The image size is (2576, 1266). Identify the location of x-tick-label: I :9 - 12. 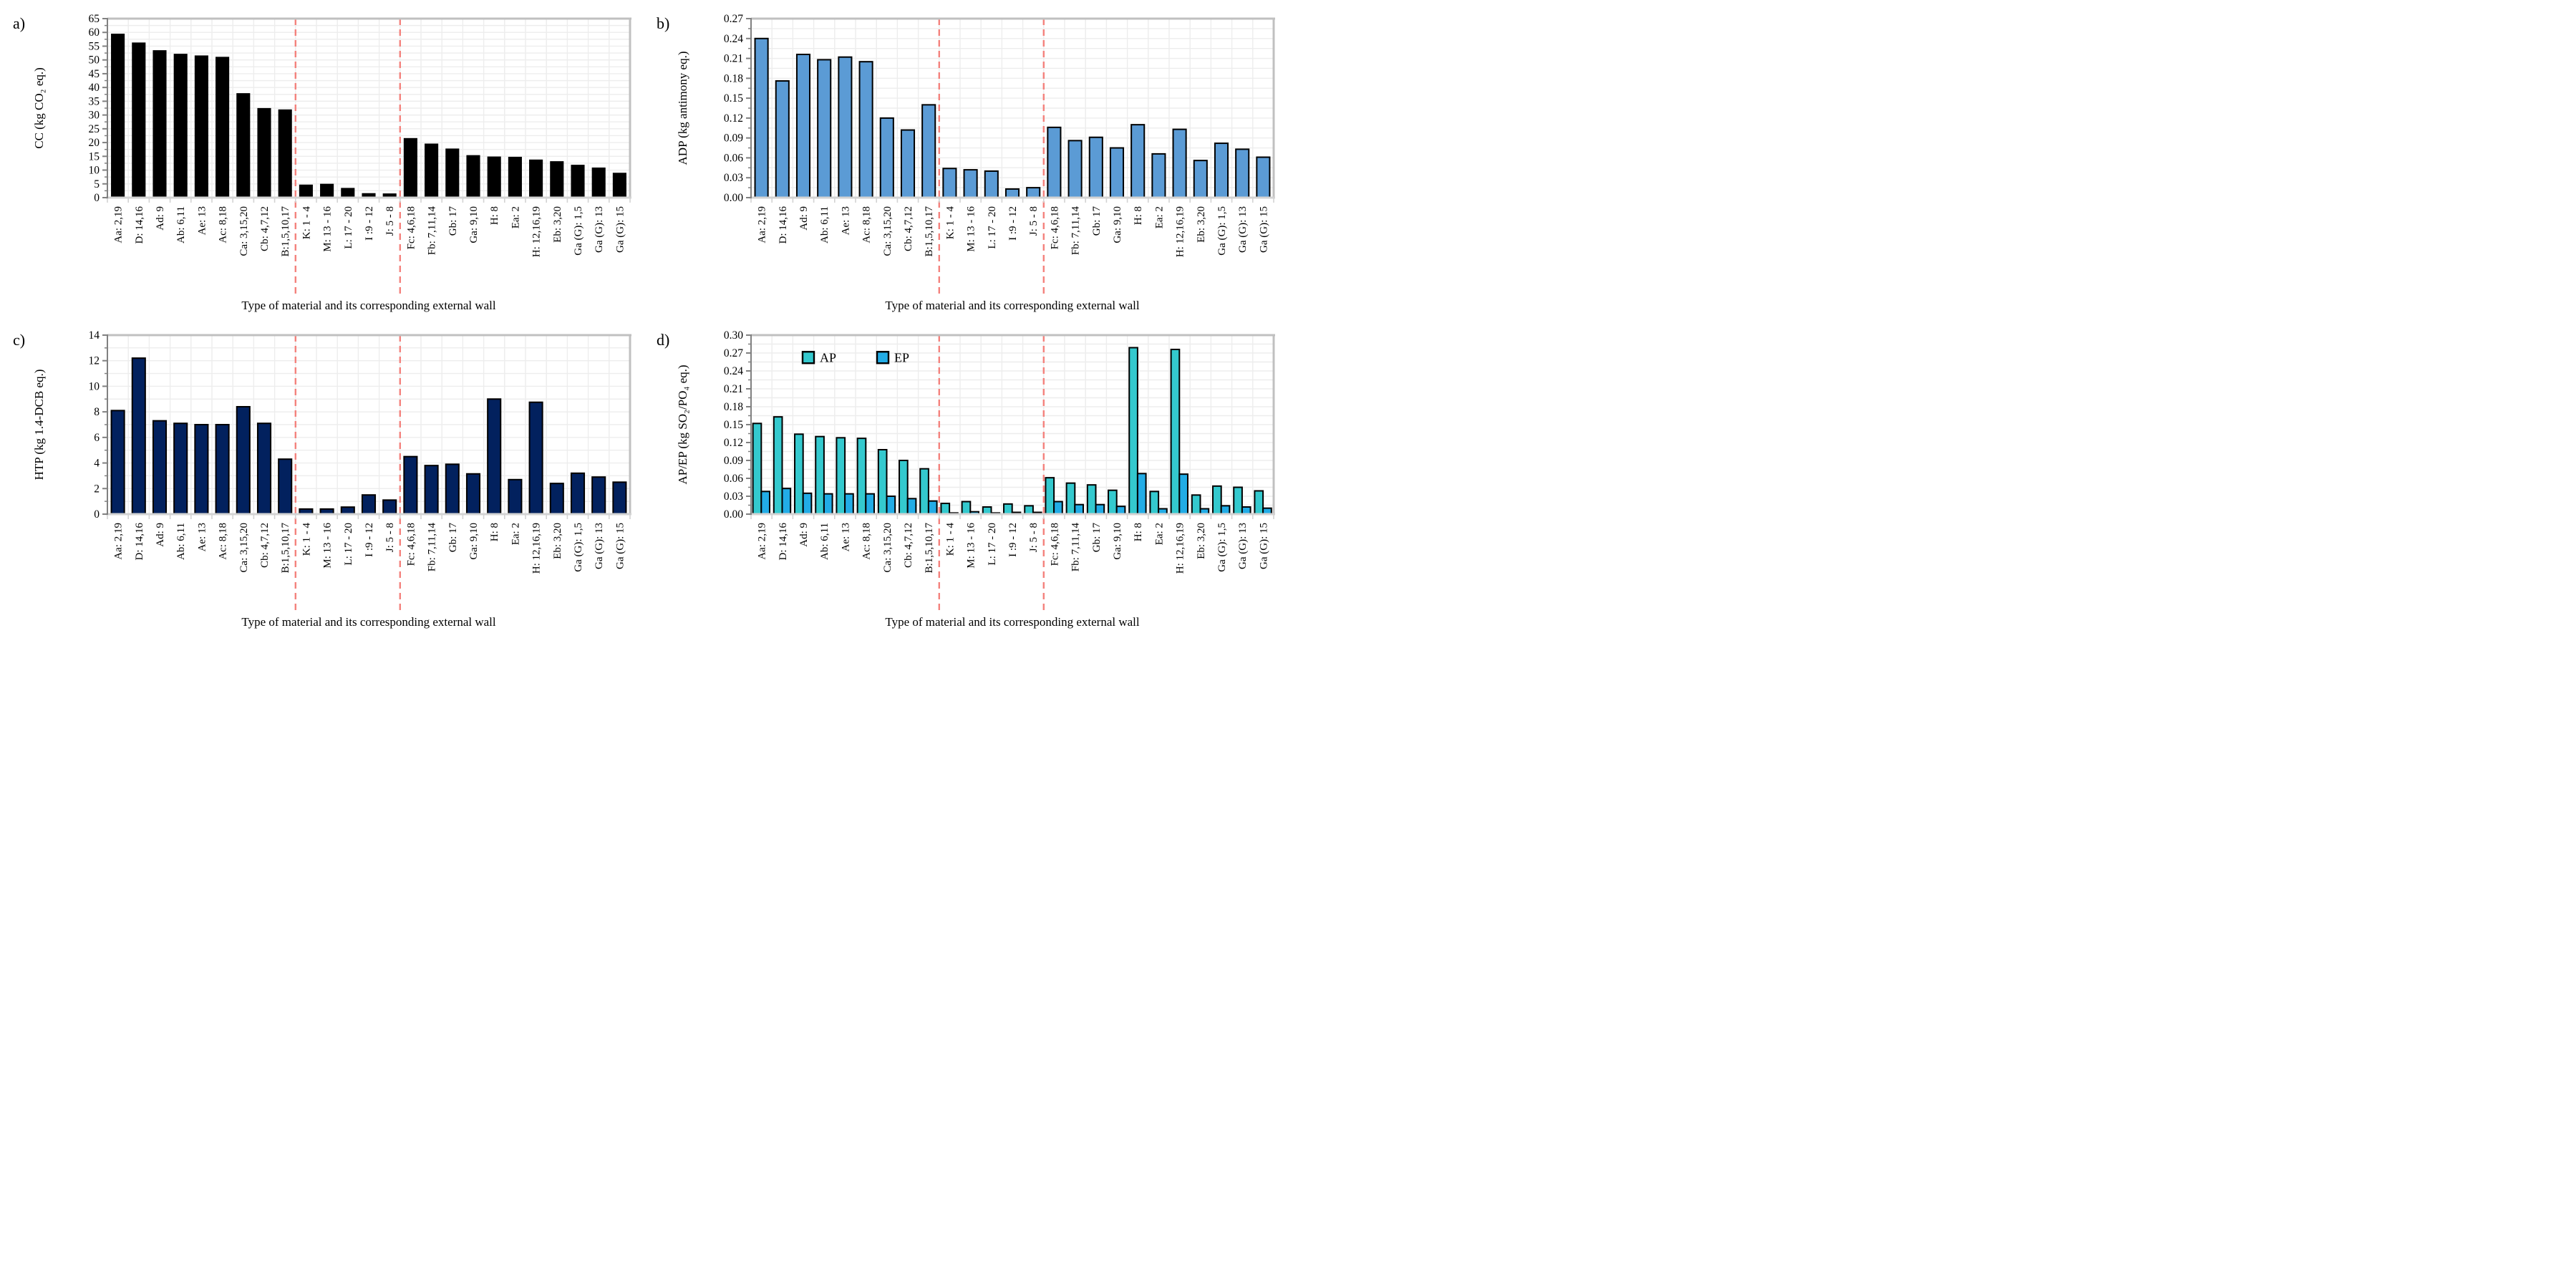
(370, 223).